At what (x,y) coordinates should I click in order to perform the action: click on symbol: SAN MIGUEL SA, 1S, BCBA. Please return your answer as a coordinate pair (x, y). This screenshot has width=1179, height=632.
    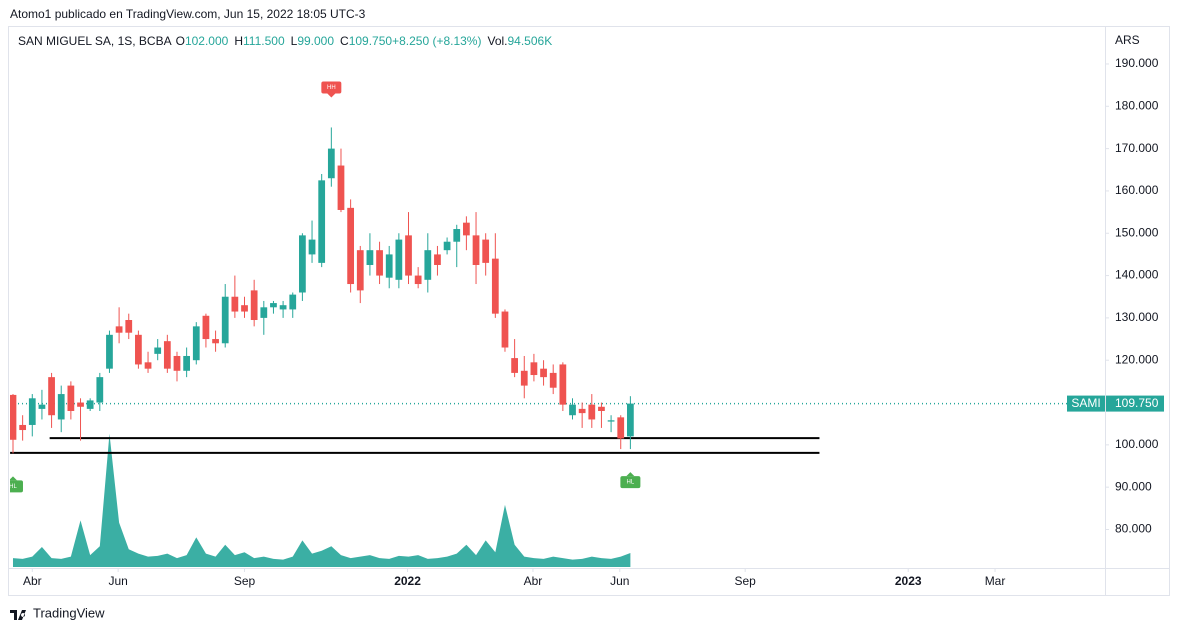
    Looking at the image, I should click on (95, 41).